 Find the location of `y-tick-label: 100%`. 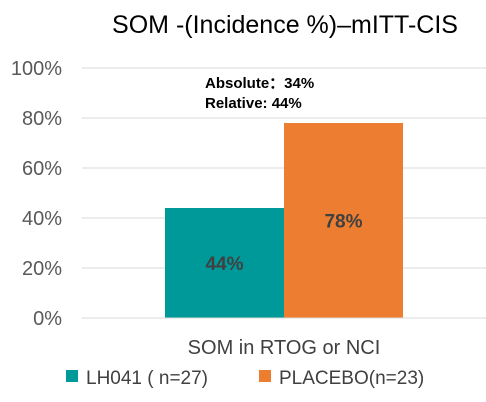

y-tick-label: 100% is located at coordinates (36, 69).